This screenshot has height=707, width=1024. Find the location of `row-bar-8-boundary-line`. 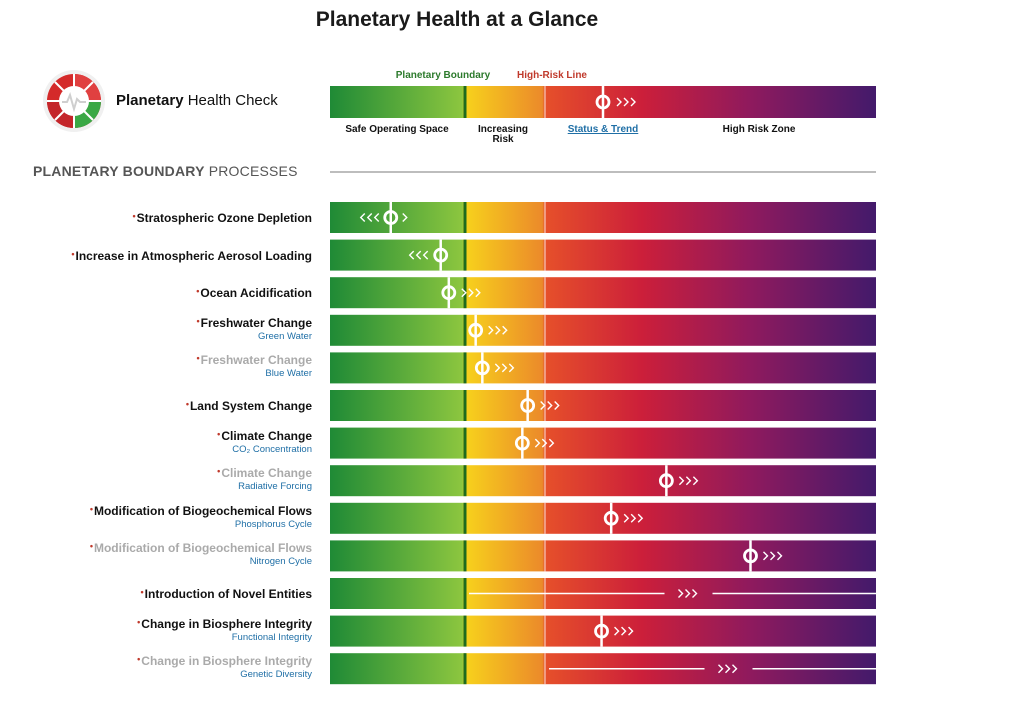

row-bar-8-boundary-line is located at coordinates (465, 518).